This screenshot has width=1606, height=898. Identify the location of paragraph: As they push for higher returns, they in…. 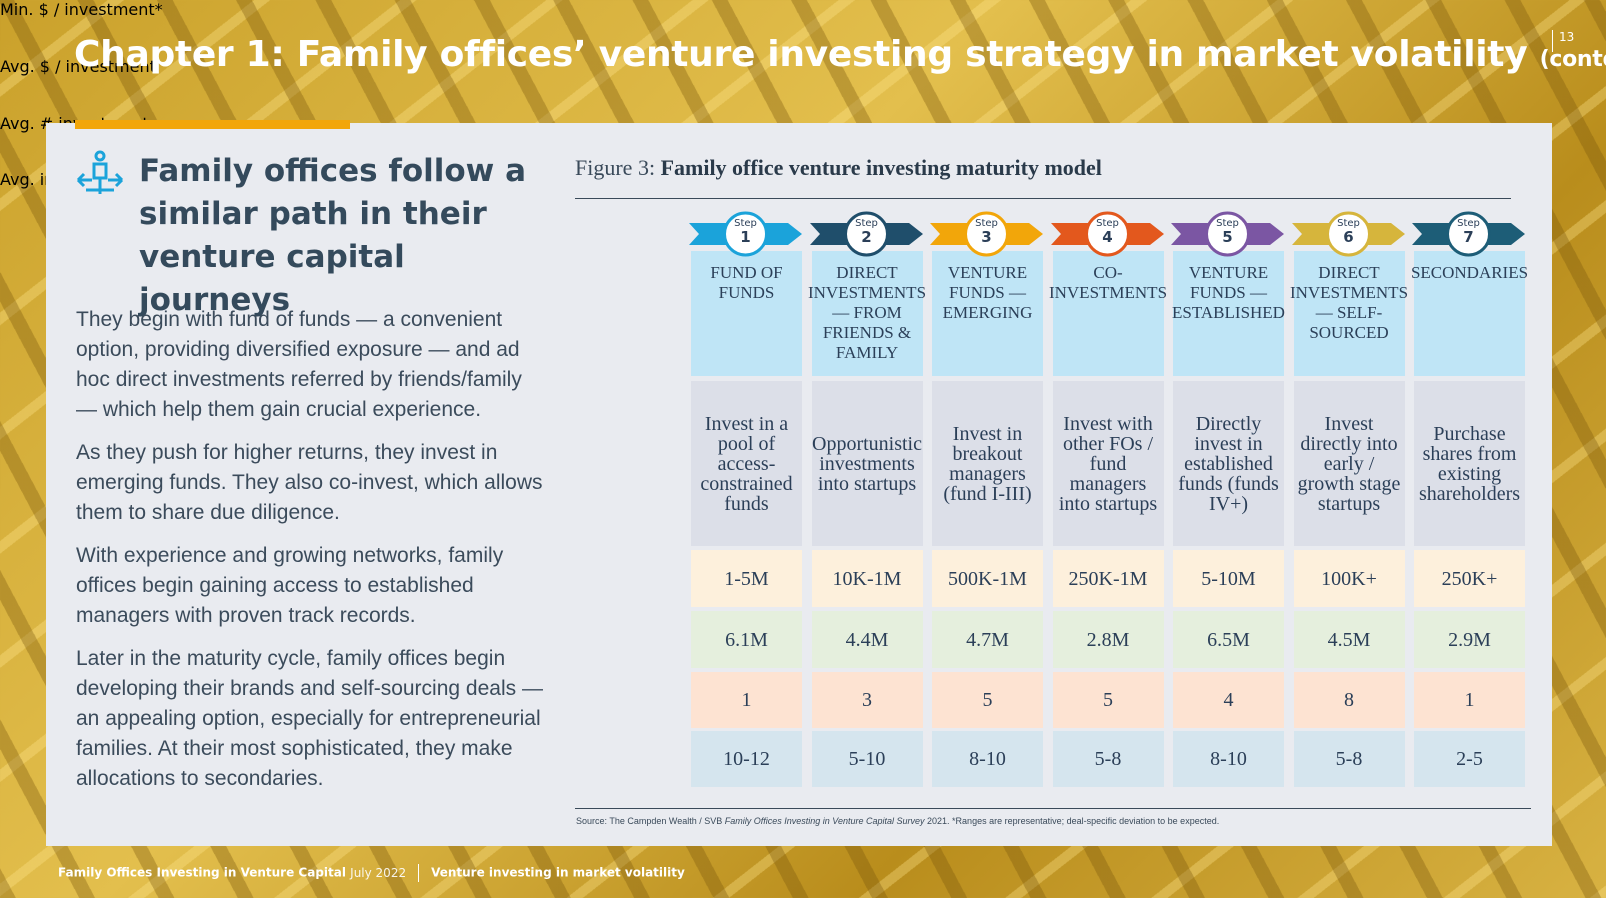
(309, 482).